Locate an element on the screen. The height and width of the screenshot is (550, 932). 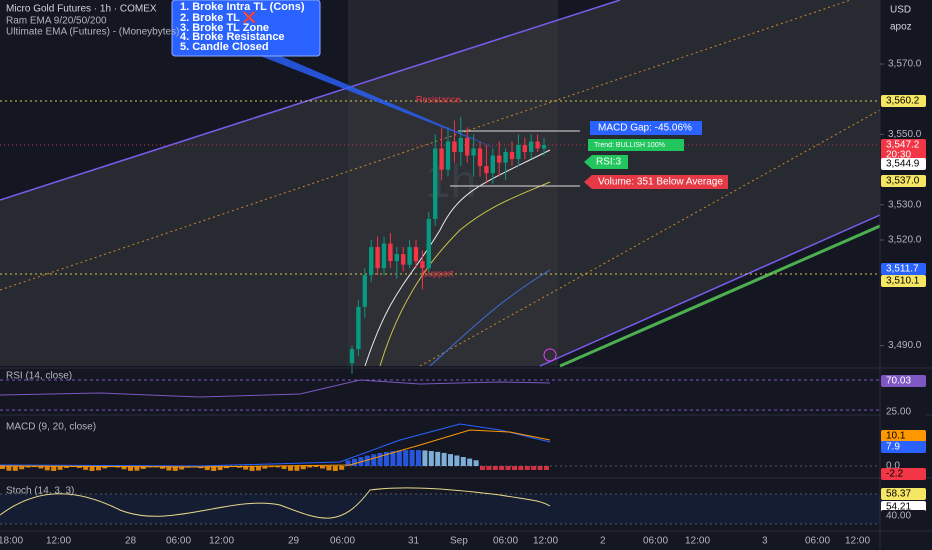
time-label: 06:00 is located at coordinates (655, 541).